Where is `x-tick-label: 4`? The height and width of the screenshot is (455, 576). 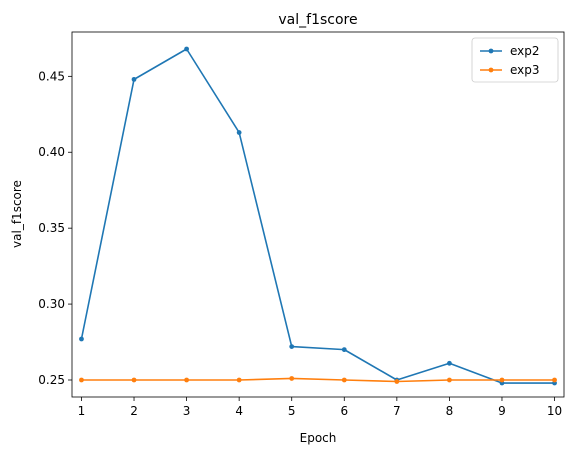
x-tick-label: 4 is located at coordinates (239, 411).